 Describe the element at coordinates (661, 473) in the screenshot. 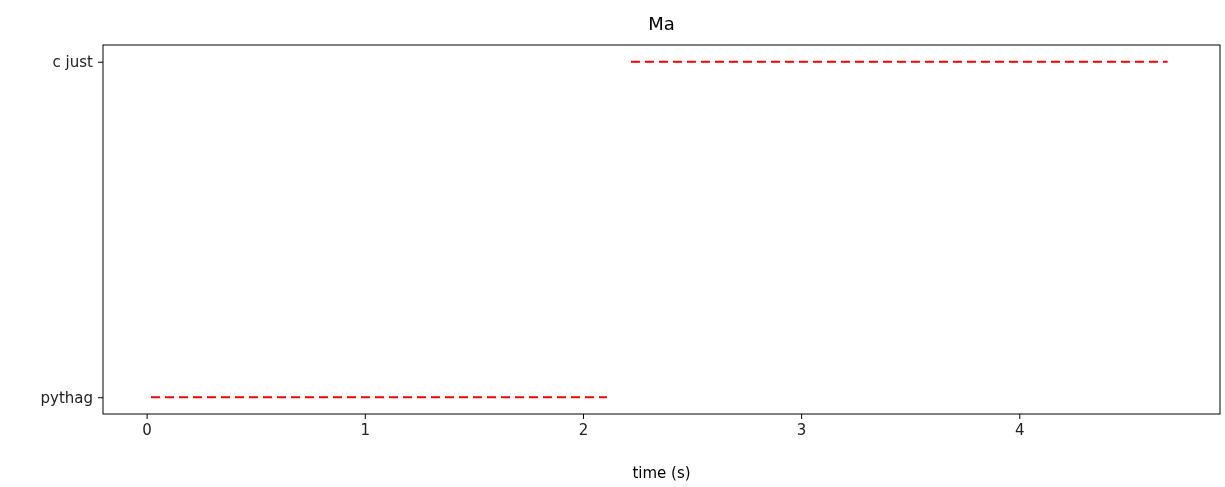

I see `x-axis-title: time (s)` at that location.